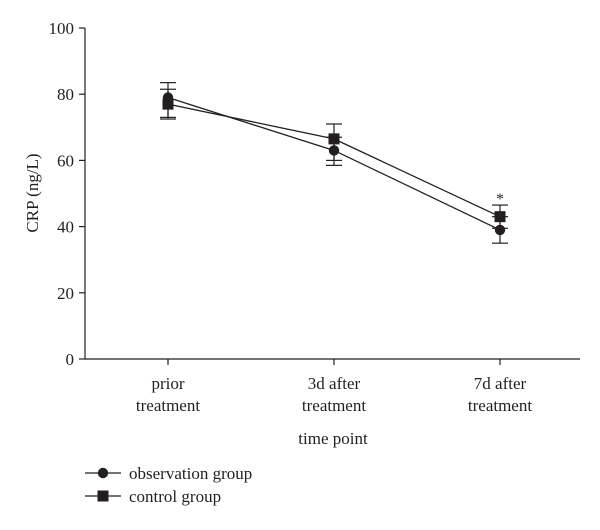 The height and width of the screenshot is (530, 600). I want to click on x-tick-label: 7d after, so click(500, 383).